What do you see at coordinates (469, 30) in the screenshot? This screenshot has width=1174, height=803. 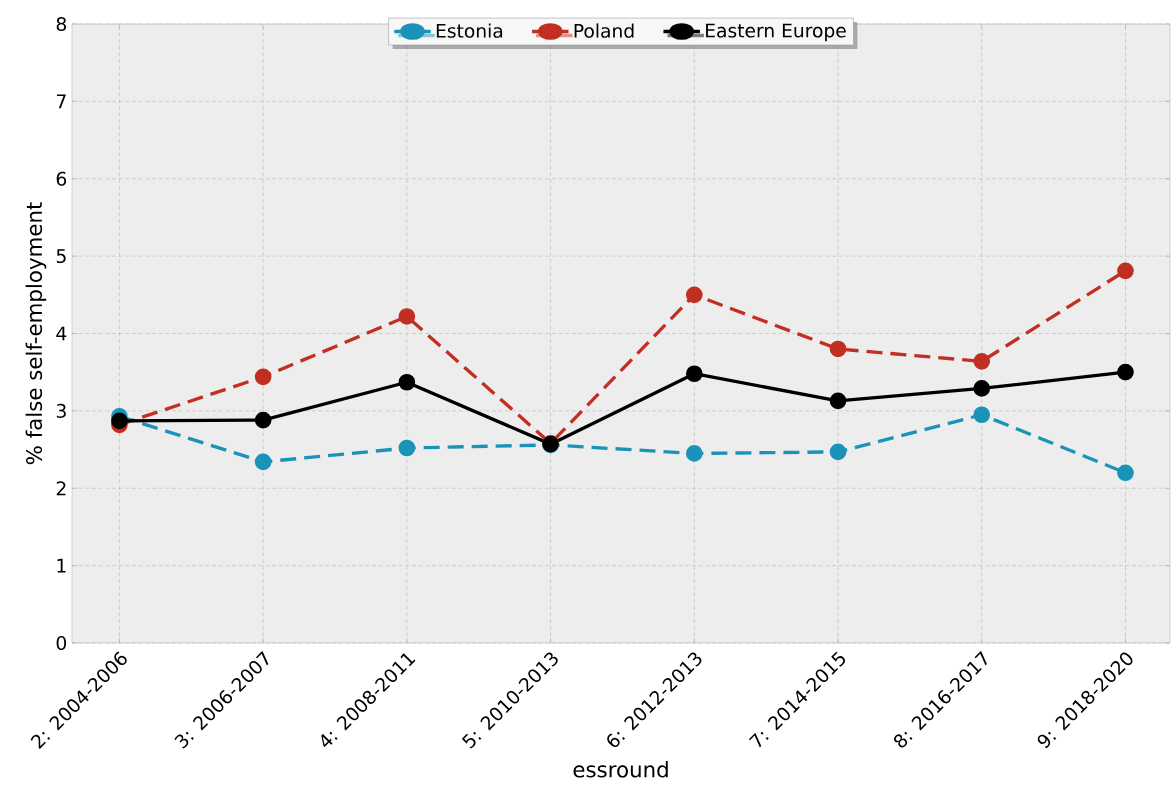 I see `legend-label: Estonia` at bounding box center [469, 30].